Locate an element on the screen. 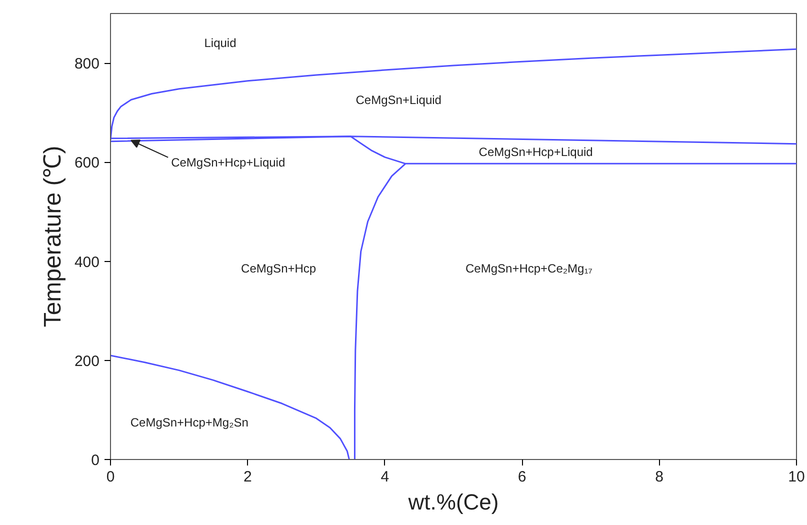 The image size is (807, 525). y-tick-label: 0 is located at coordinates (95, 460).